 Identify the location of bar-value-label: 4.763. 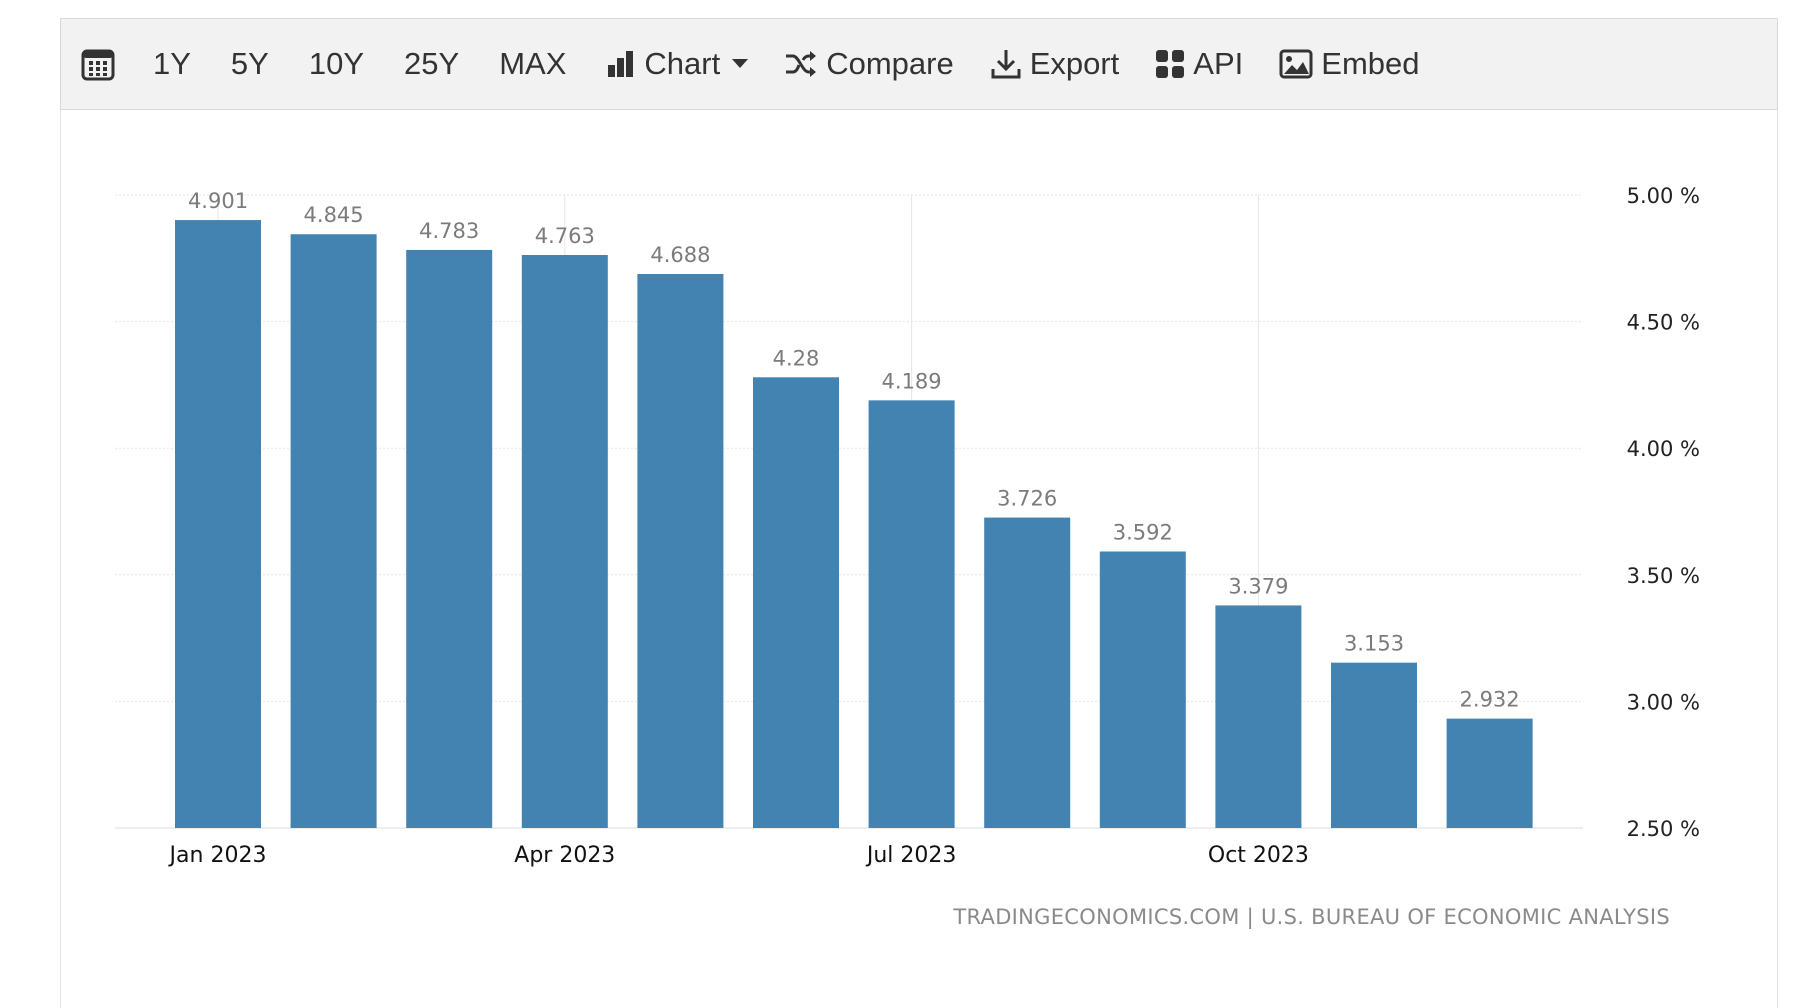
(565, 236).